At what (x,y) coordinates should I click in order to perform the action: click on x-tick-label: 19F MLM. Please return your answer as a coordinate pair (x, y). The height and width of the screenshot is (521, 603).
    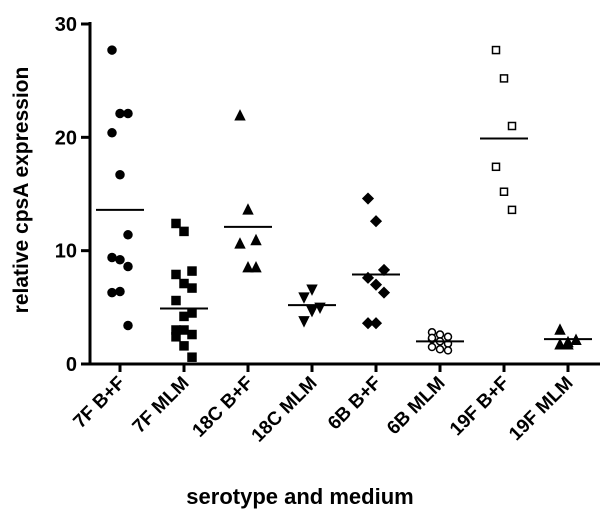
    Looking at the image, I should click on (541, 409).